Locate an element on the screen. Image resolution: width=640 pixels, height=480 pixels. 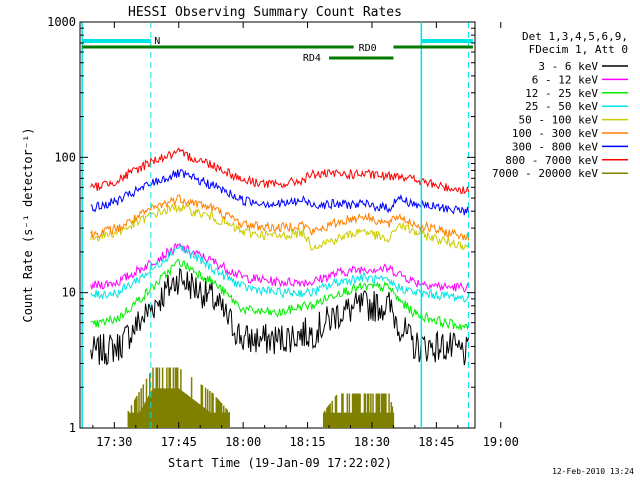
legend-label-1: 6 - 12 keV is located at coordinates (565, 79).